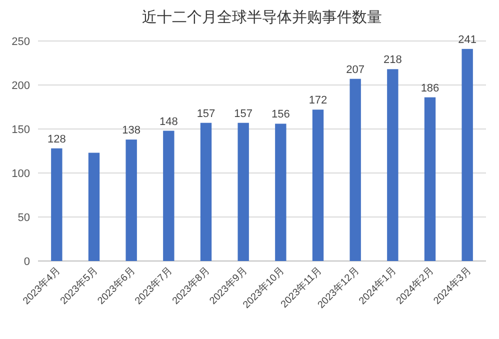 Image resolution: width=499 pixels, height=339 pixels. I want to click on y-tick-label: 50, so click(24, 218).